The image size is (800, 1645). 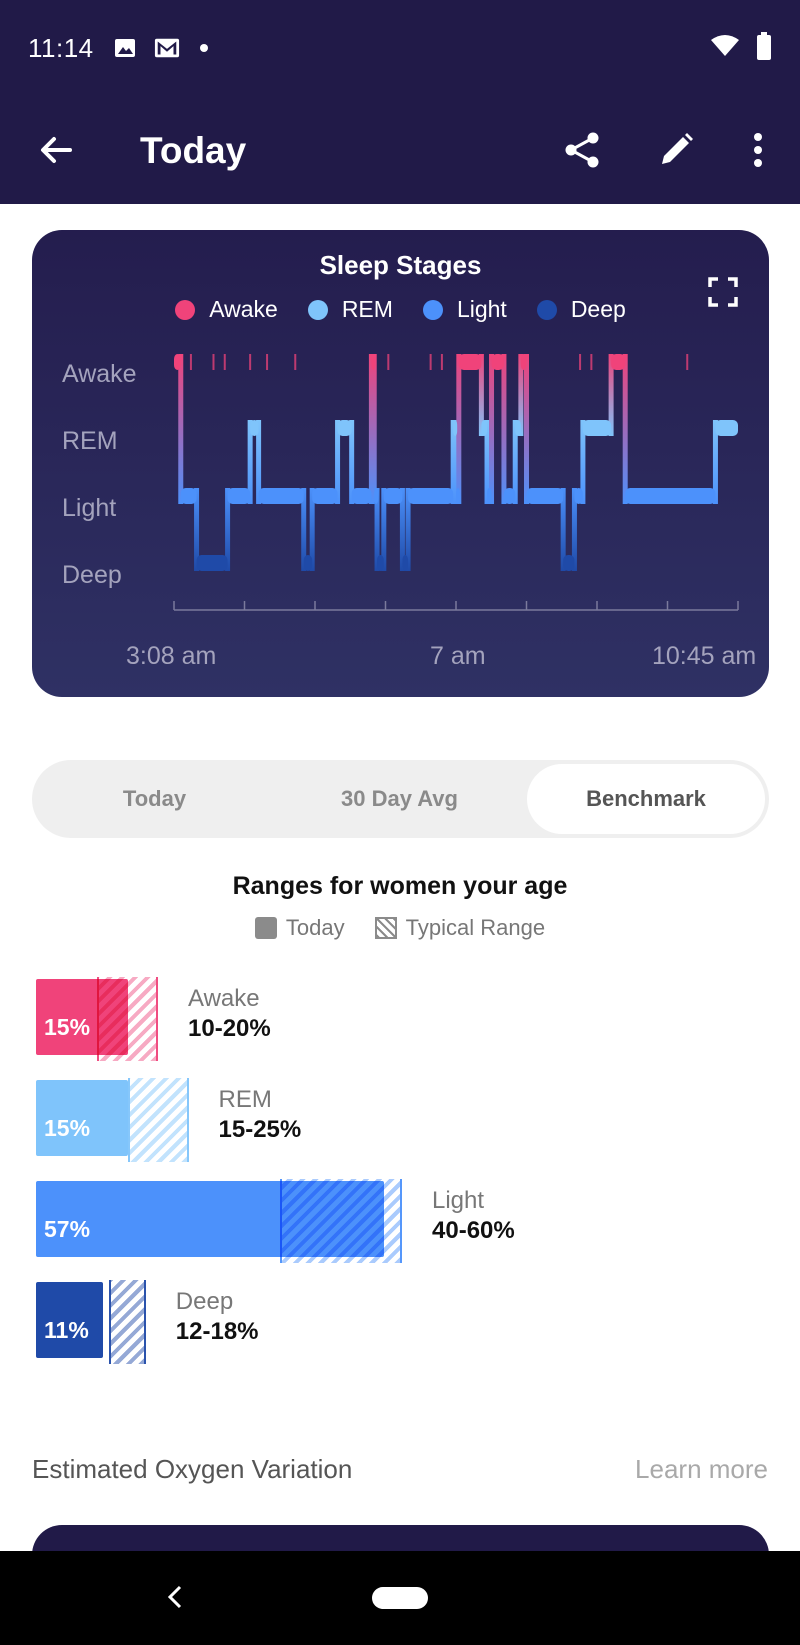 I want to click on legend-typical-range: Typical Range, so click(x=460, y=928).